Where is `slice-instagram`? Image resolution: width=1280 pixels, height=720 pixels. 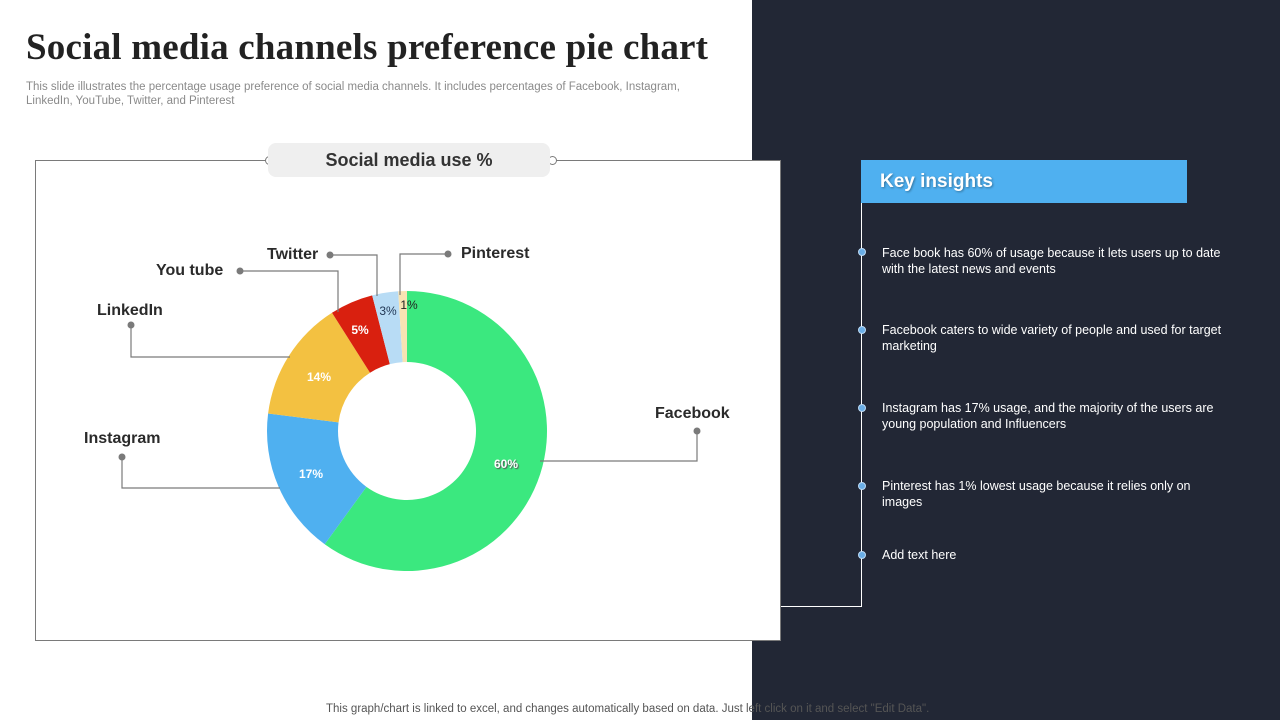
slice-instagram is located at coordinates (317, 479).